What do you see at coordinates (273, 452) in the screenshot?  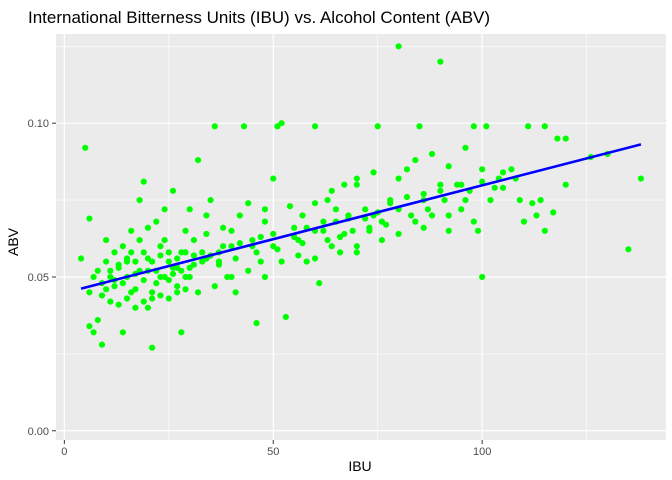 I see `x-tick-label: 50` at bounding box center [273, 452].